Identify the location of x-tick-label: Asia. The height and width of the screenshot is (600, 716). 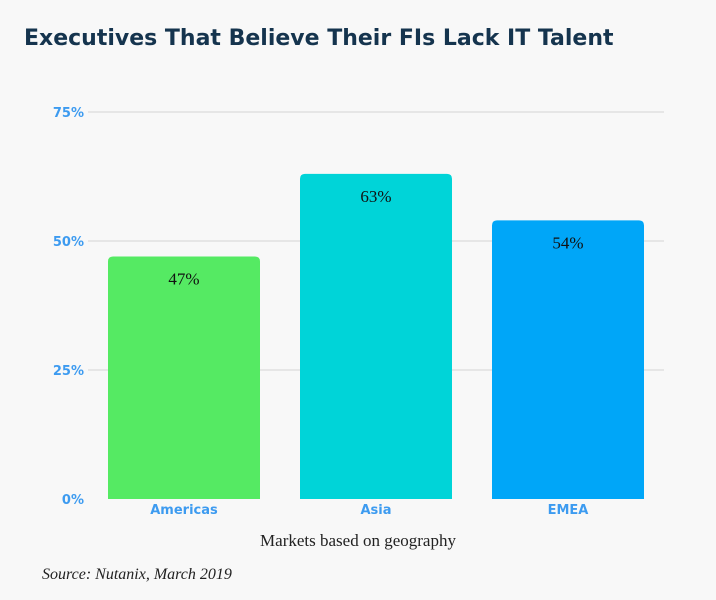
(375, 510).